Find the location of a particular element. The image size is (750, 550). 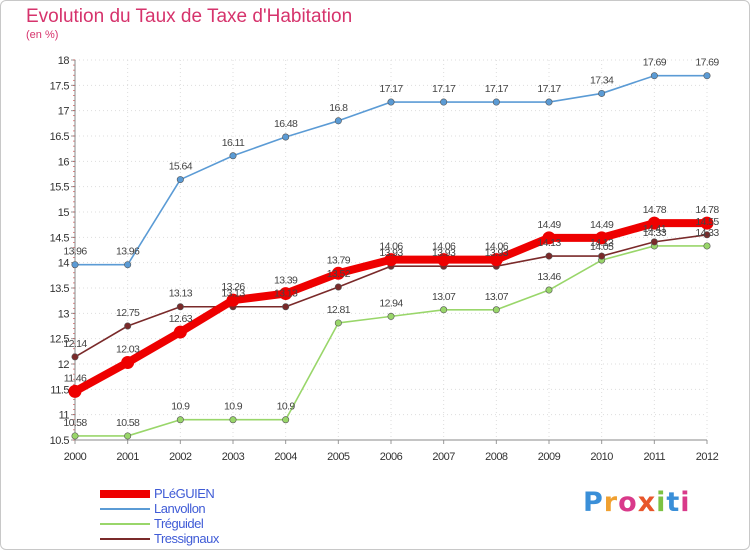

x-tick-label: 2007 is located at coordinates (443, 457).